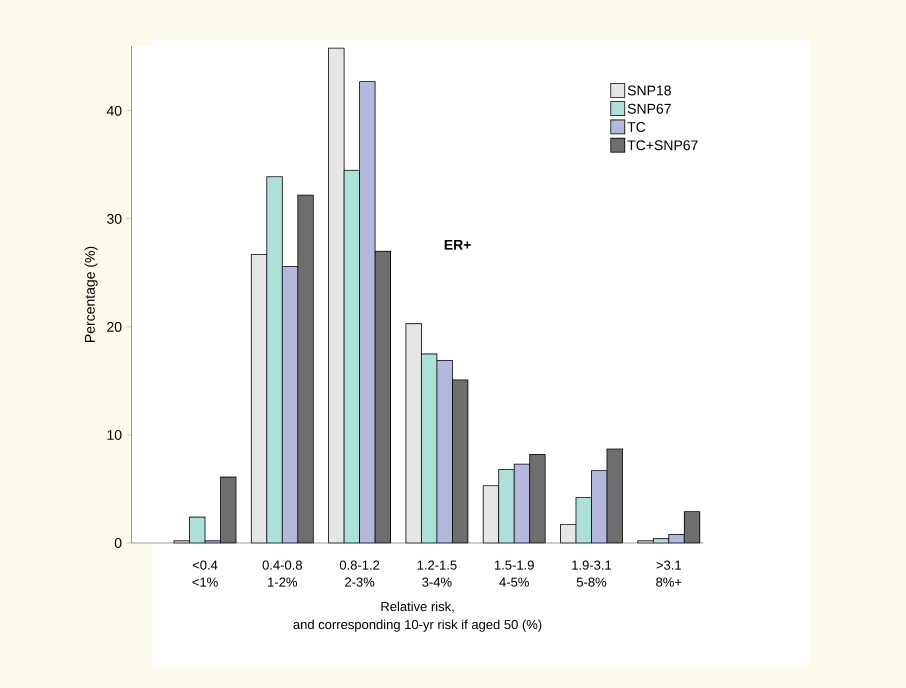  Describe the element at coordinates (417, 617) in the screenshot. I see `x-axis-title: Relative risk, and corresponding 10-yr risk if aged 50 (%)` at that location.